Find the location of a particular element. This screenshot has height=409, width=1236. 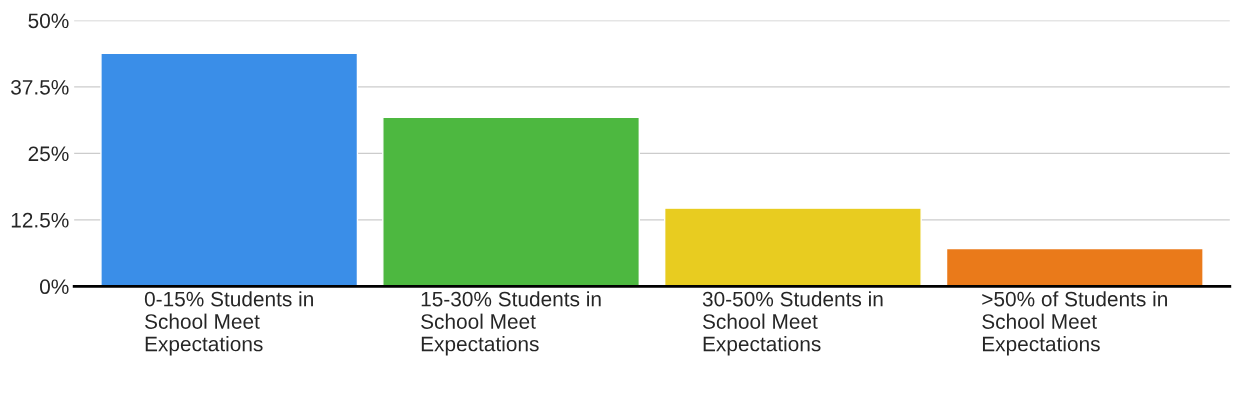

x-tick-label: >50% of Students in School Meet Expectations is located at coordinates (1074, 323).